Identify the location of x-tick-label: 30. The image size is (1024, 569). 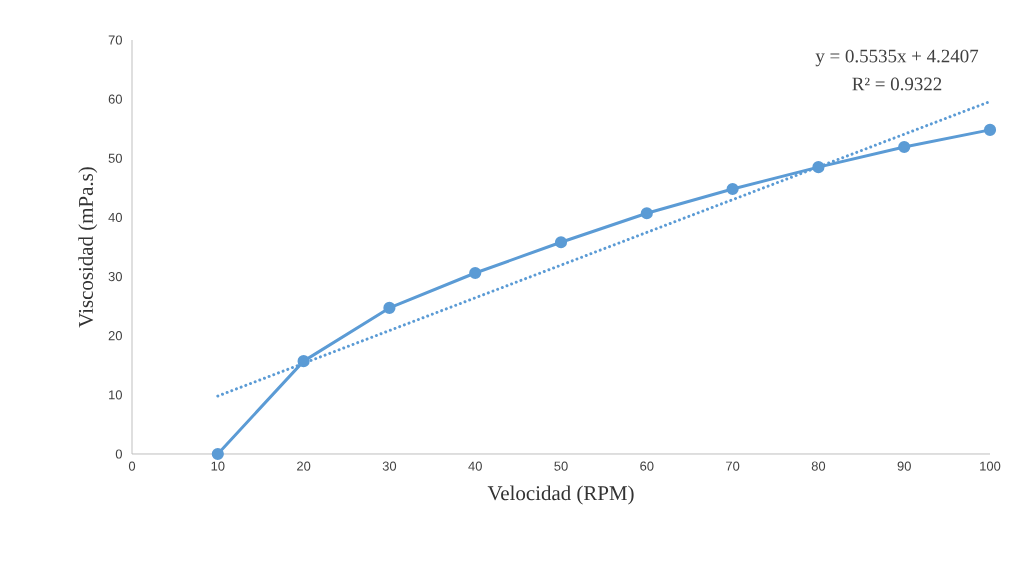
(389, 466).